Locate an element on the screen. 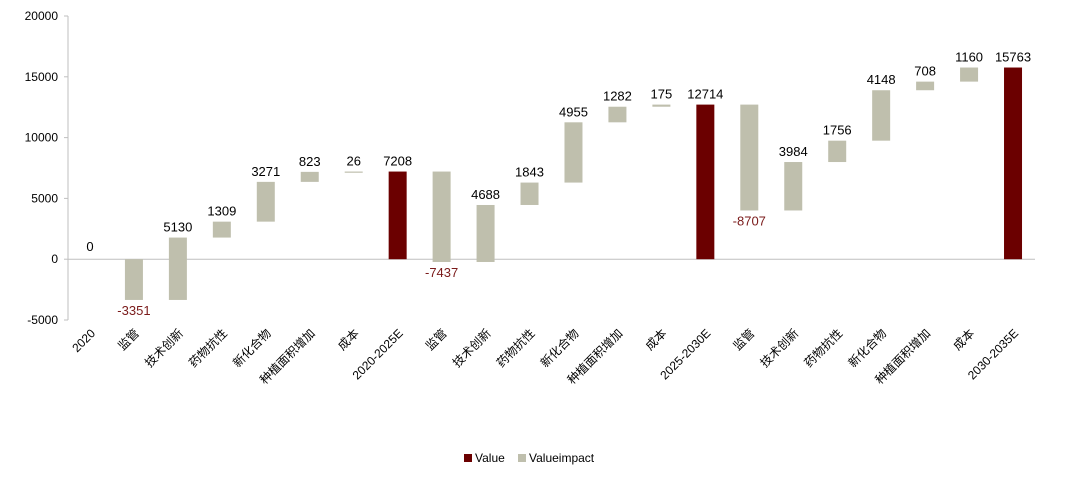 The height and width of the screenshot is (490, 1080). data-label: 1309 is located at coordinates (221, 211).